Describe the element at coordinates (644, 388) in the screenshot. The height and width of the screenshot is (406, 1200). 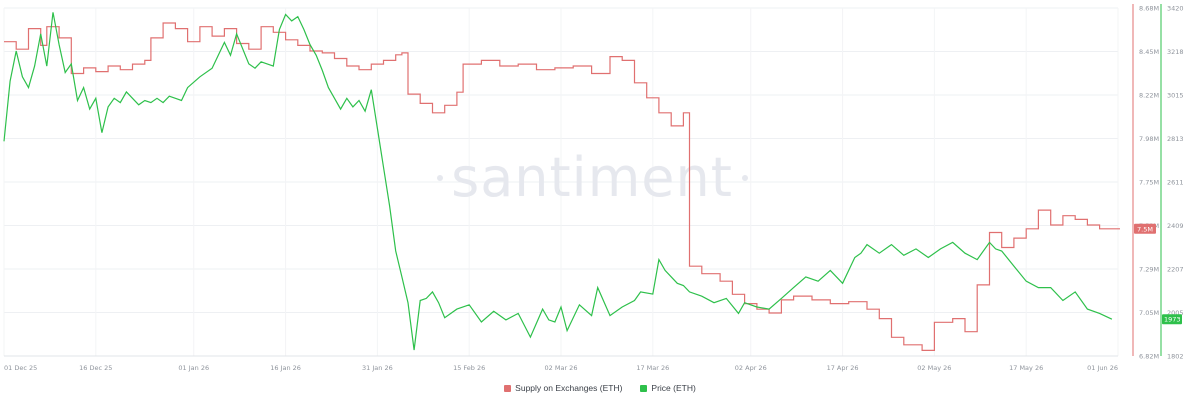
I see `legend-swatch-price` at that location.